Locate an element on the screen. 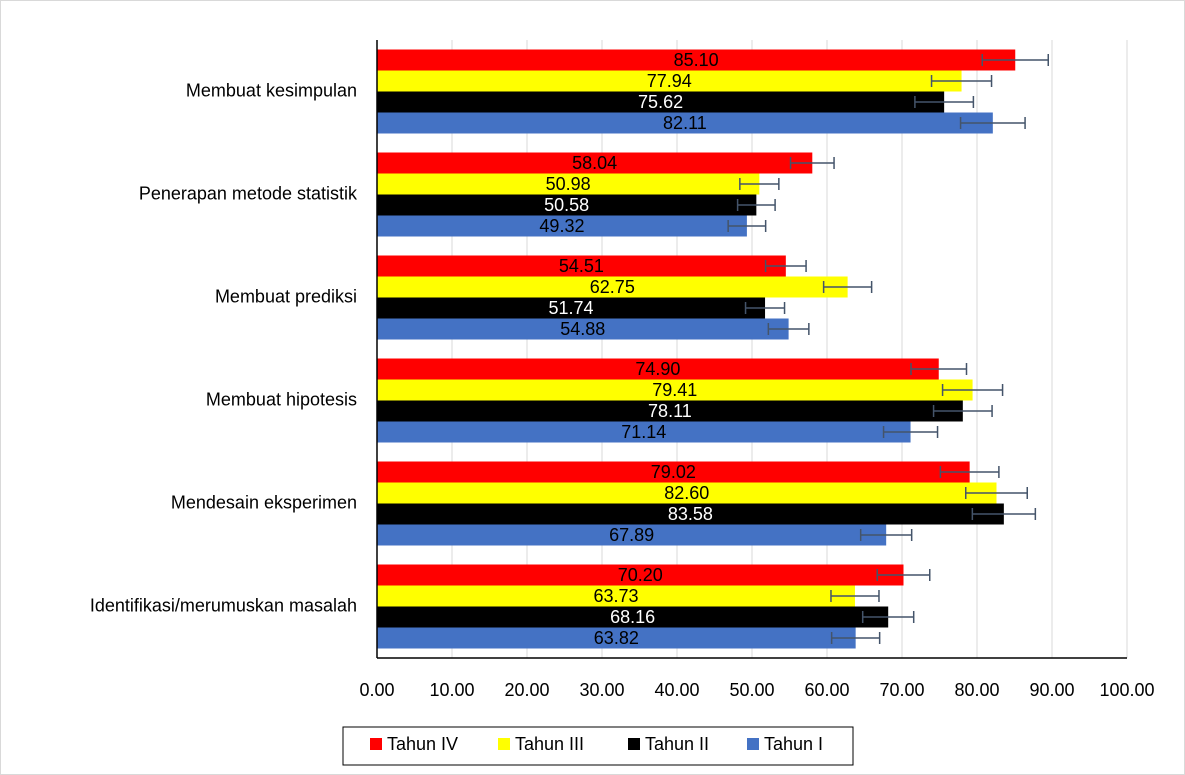 This screenshot has height=775, width=1185. y-tick-label: Membuat prediksi is located at coordinates (286, 296).